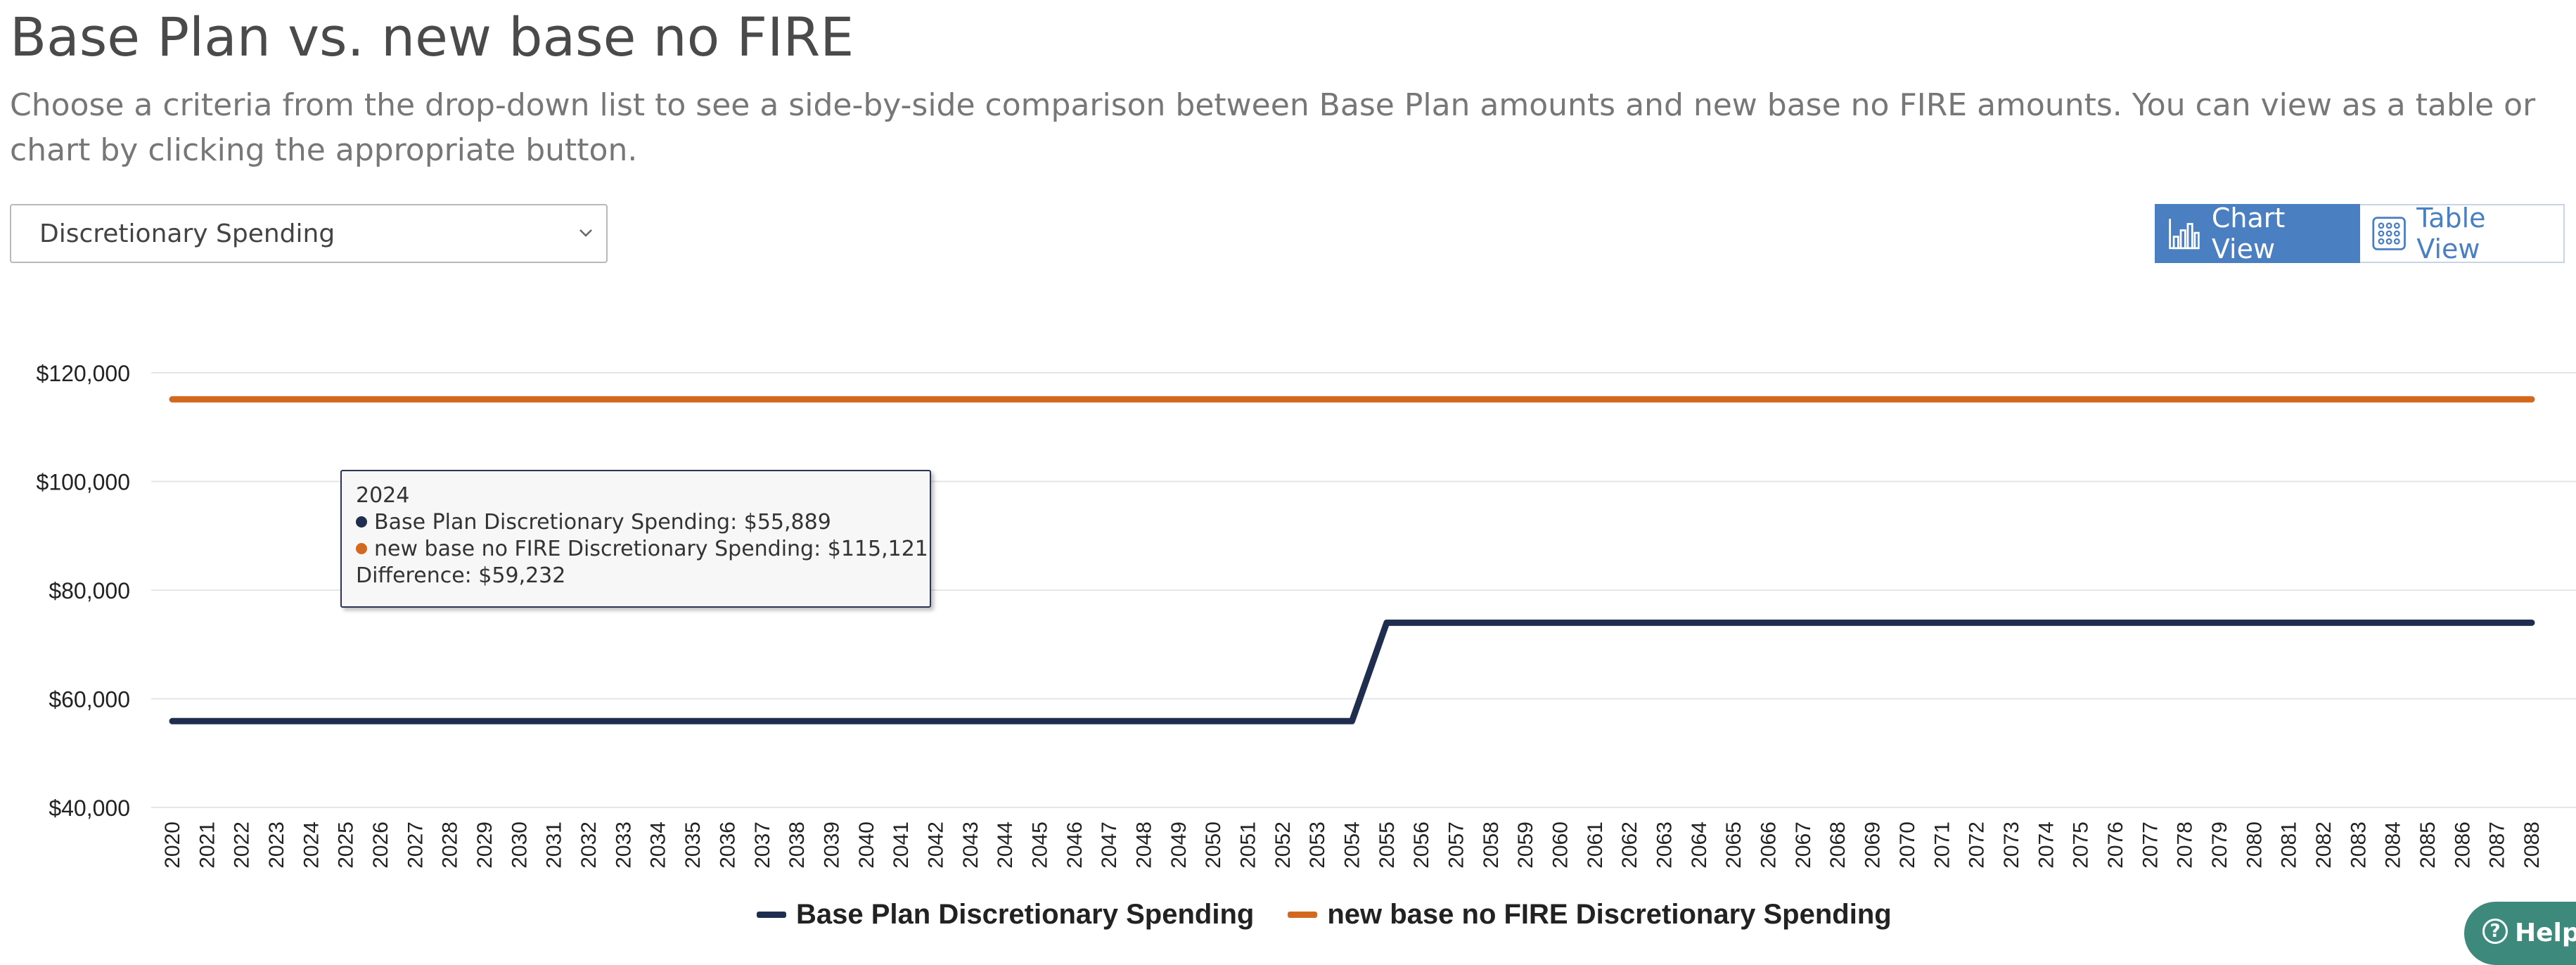 The width and height of the screenshot is (2576, 965). I want to click on help-label: Help, so click(2545, 933).